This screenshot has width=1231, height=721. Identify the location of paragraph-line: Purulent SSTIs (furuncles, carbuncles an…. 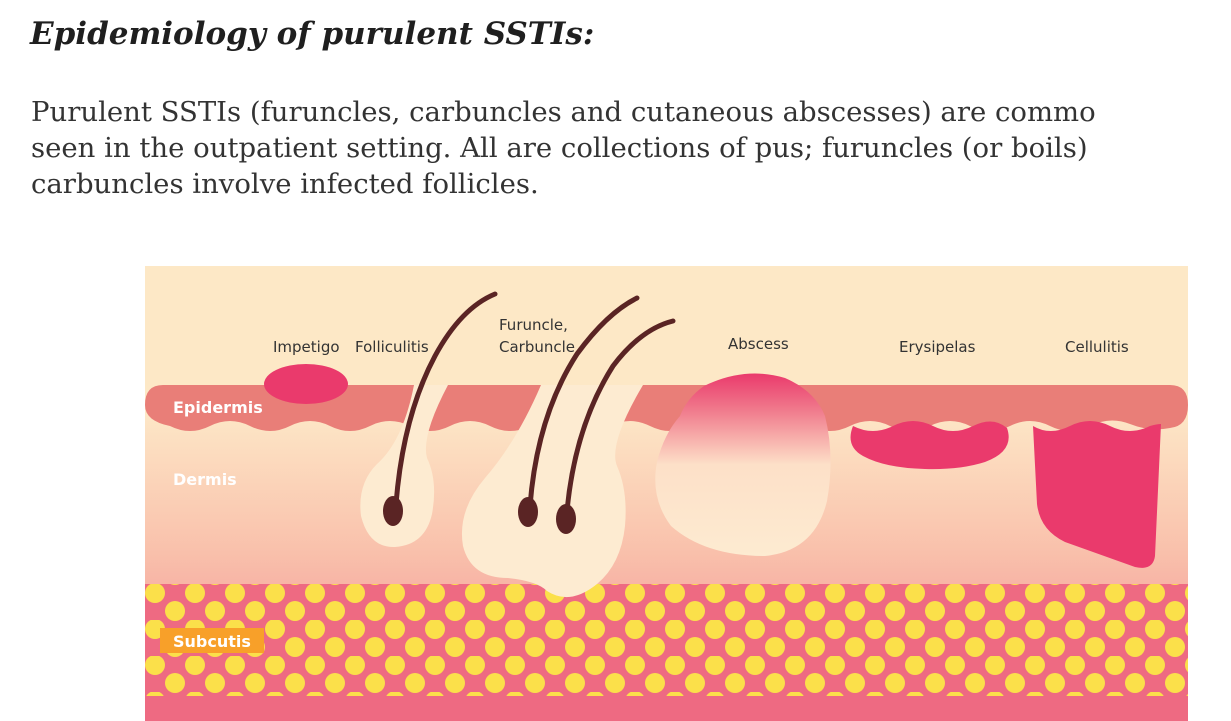
(563, 112).